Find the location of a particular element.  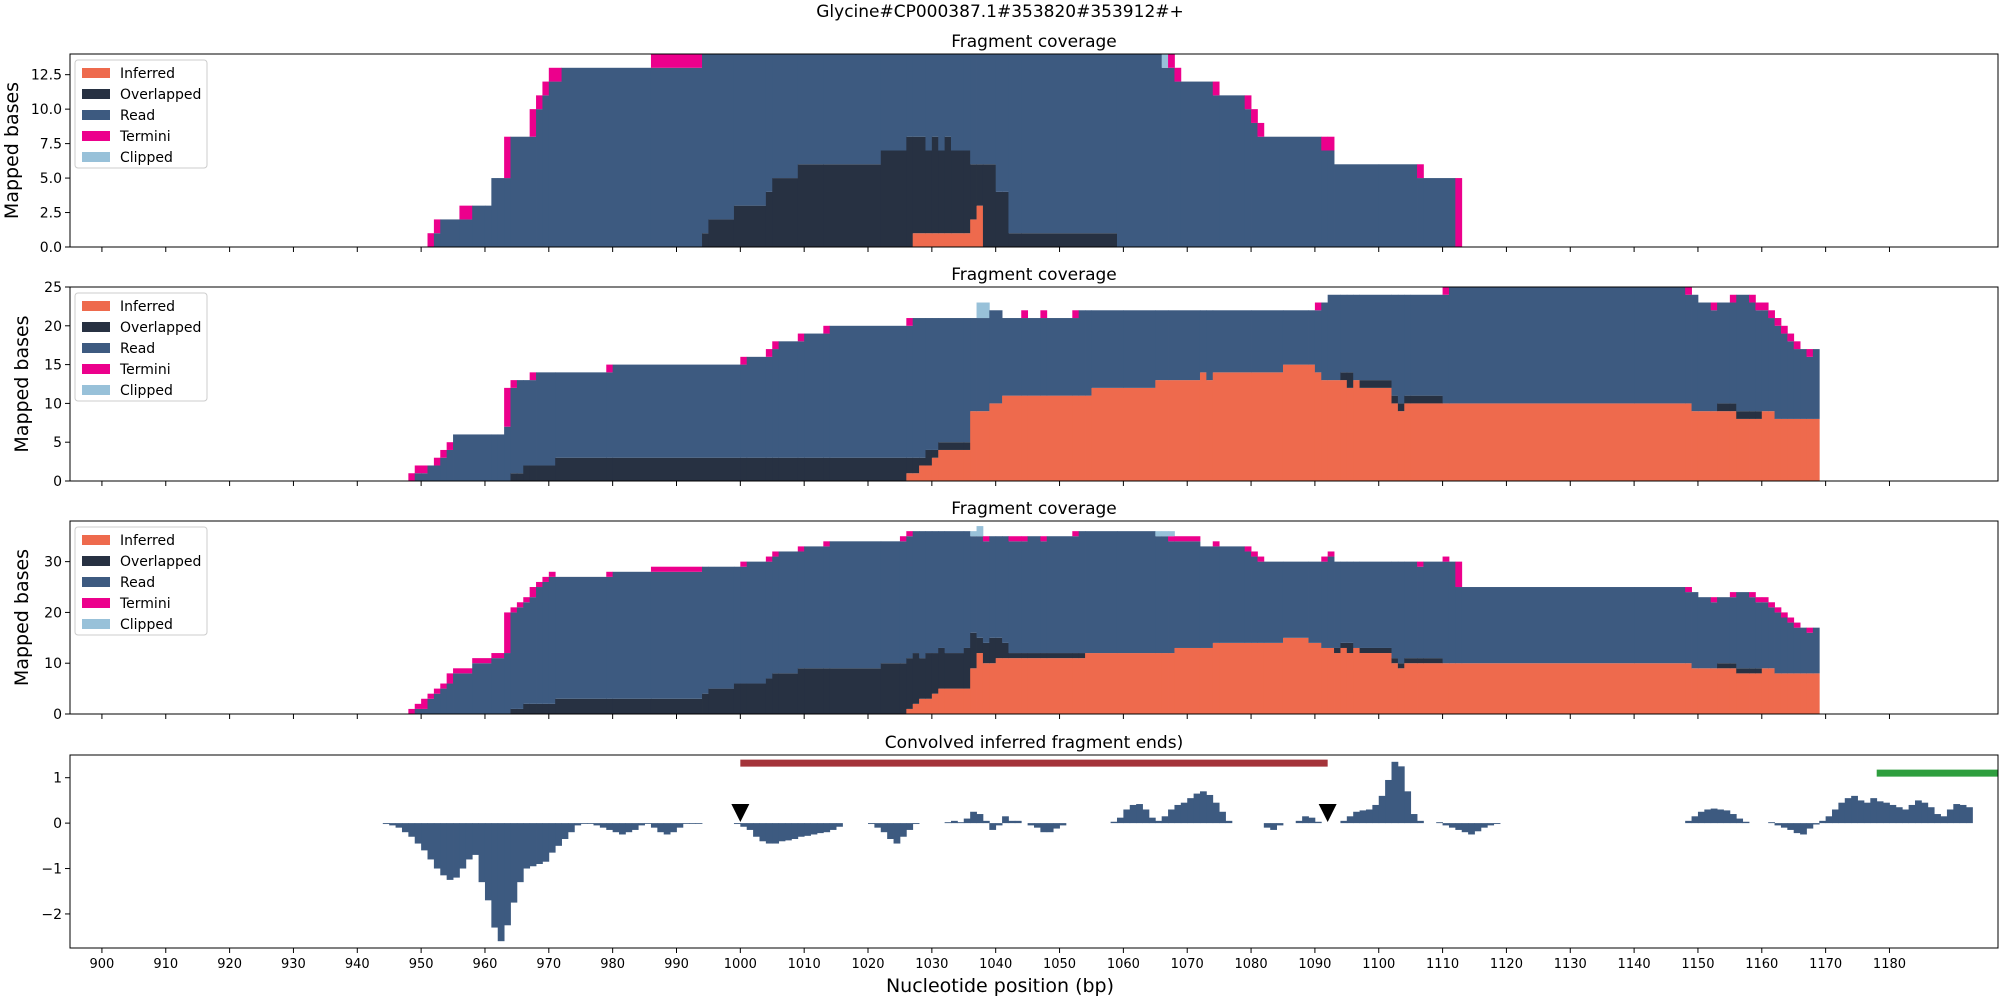

y-tick-label: 0 is located at coordinates (57, 824).